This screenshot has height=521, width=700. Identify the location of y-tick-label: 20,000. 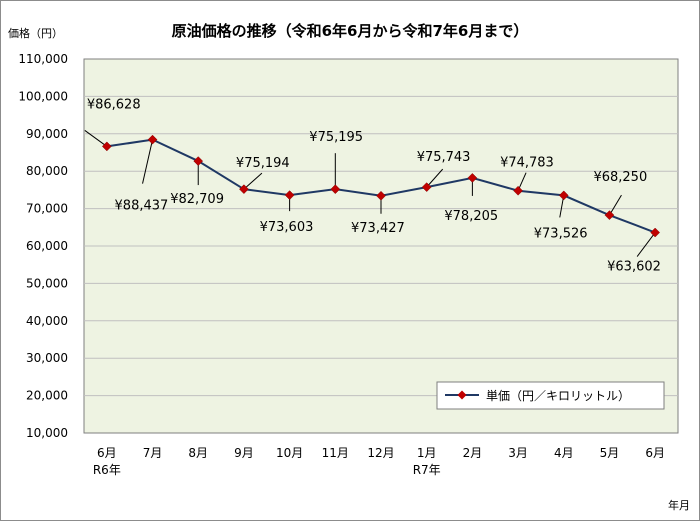
(47, 396).